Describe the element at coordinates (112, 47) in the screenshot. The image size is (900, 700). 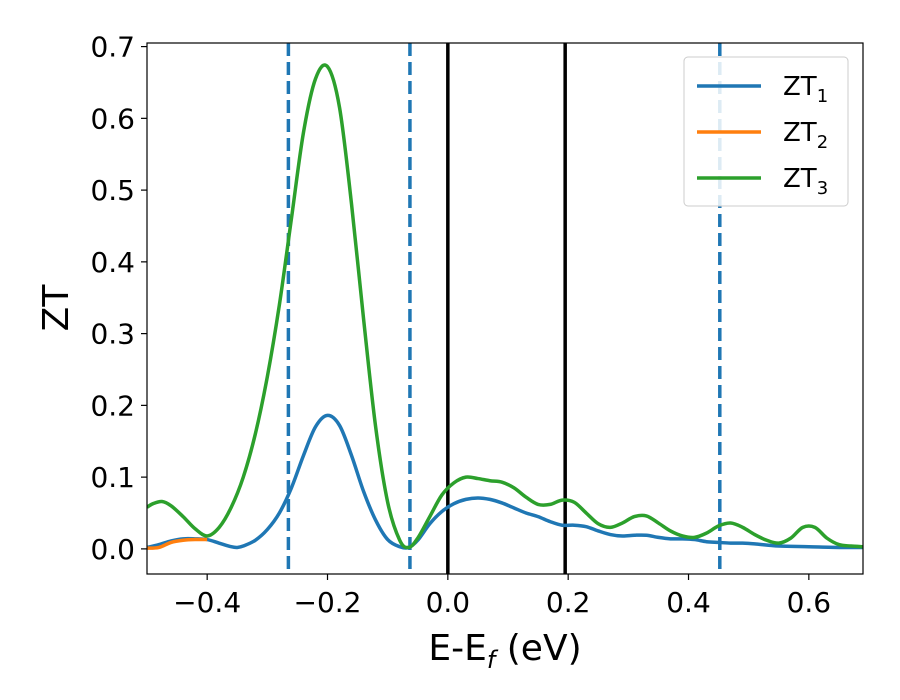
I see `y-tick-label: 0.7` at that location.